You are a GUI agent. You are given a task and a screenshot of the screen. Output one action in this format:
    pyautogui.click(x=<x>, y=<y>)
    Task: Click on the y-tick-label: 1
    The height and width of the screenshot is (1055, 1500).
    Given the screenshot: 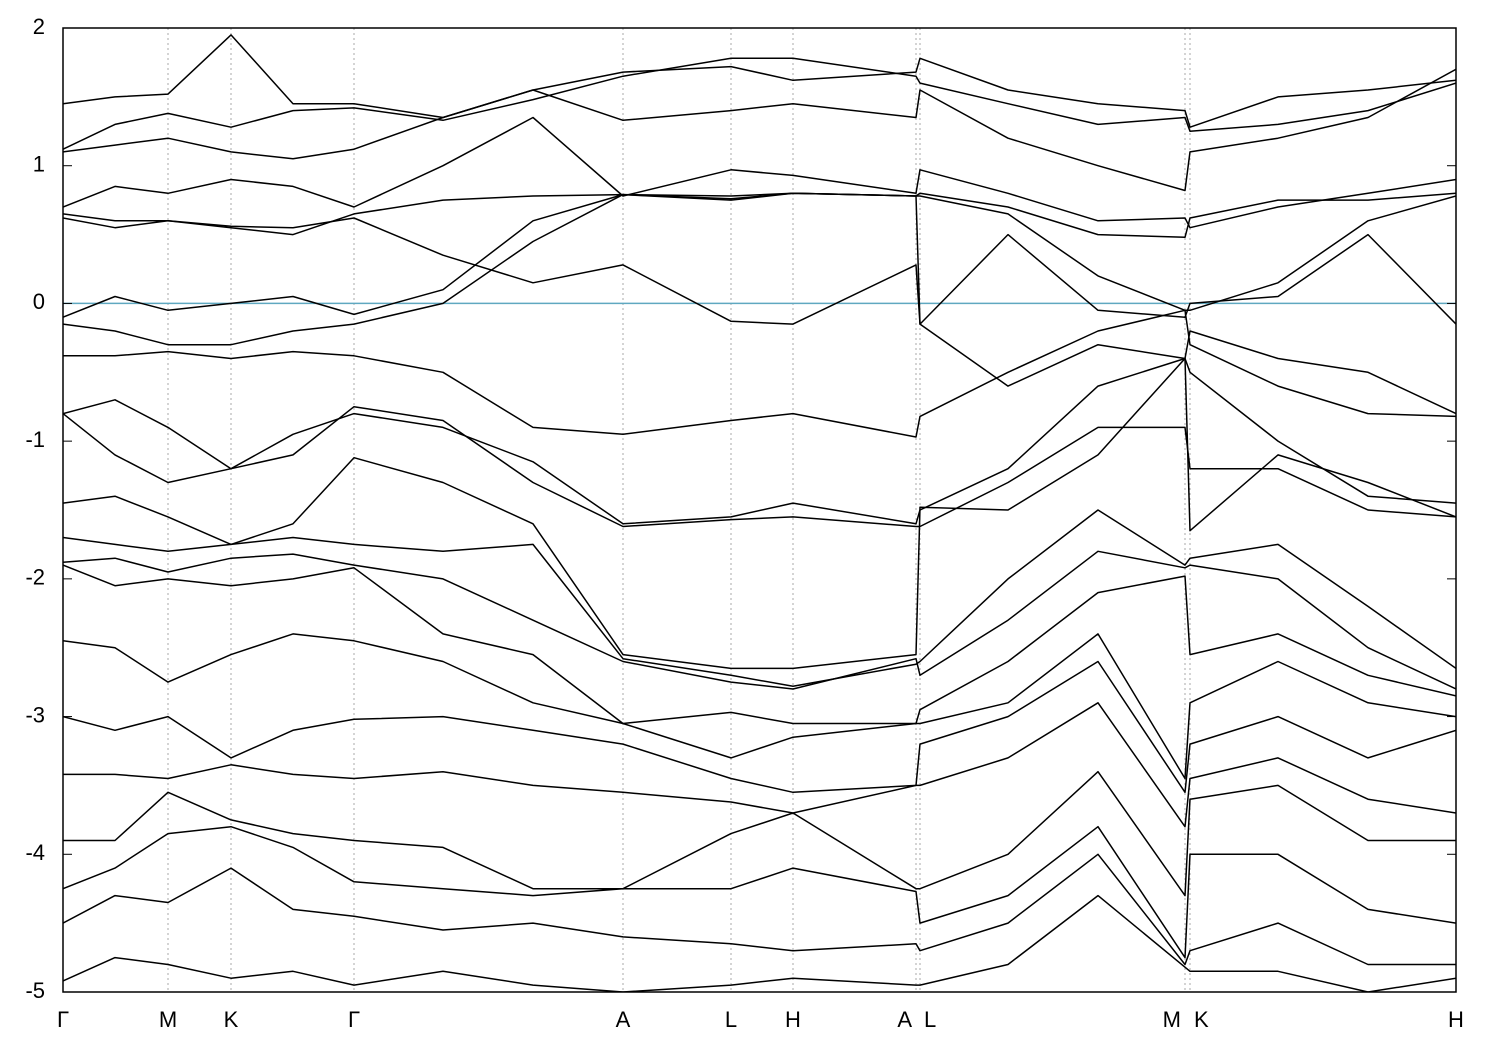 What is the action you would take?
    pyautogui.click(x=39, y=164)
    